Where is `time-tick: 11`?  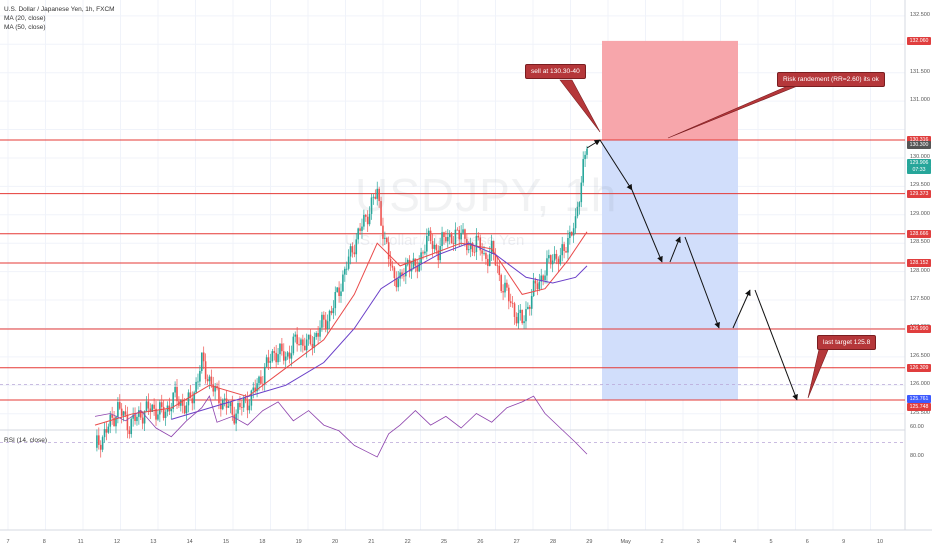 time-tick: 11 is located at coordinates (80, 542).